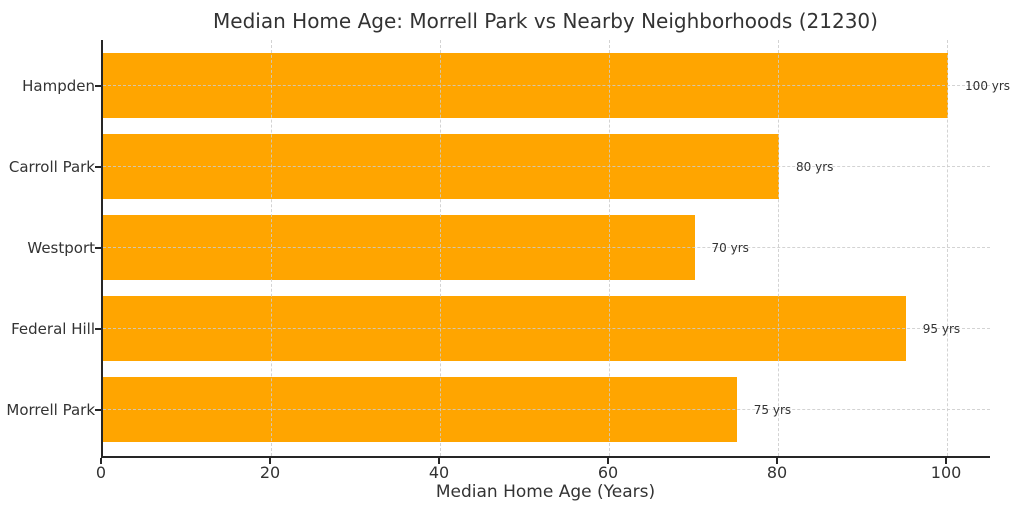  Describe the element at coordinates (815, 166) in the screenshot. I see `bar-value-label: 80 yrs` at that location.